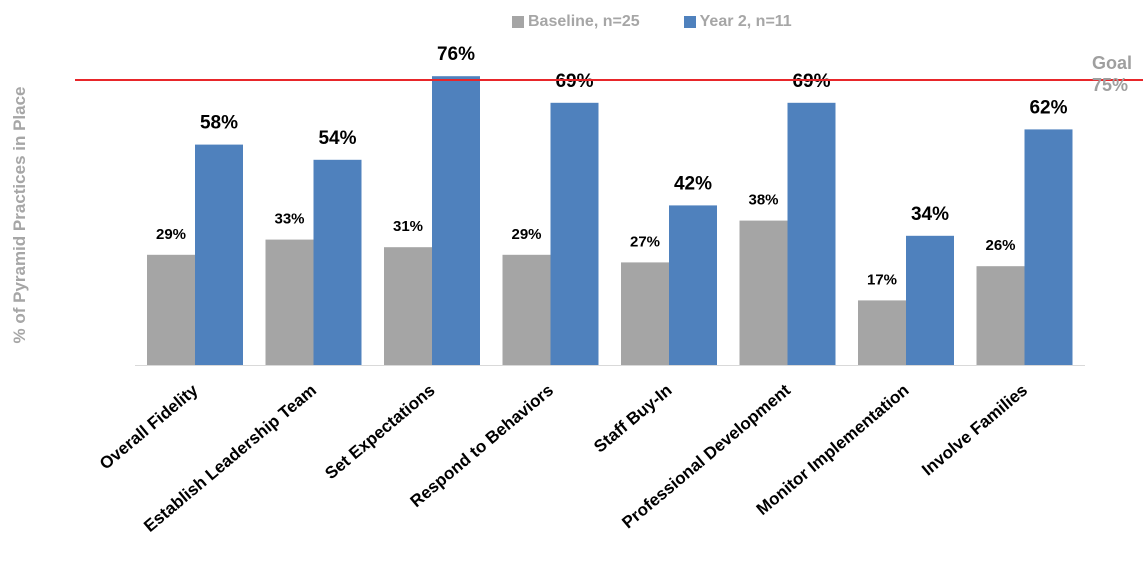 Image resolution: width=1143 pixels, height=588 pixels. I want to click on data-label-baseline: 31%, so click(408, 226).